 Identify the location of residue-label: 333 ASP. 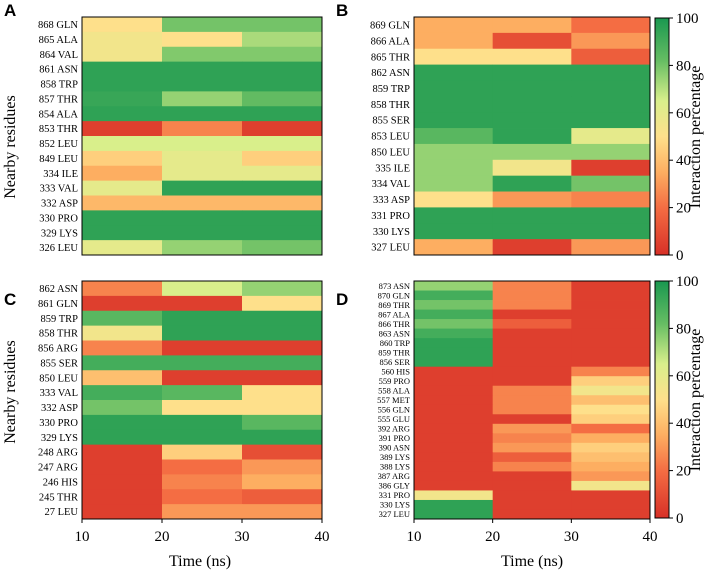
(391, 200).